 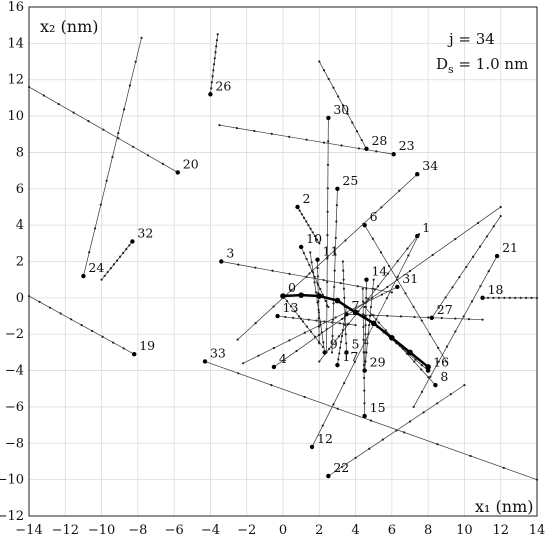 I want to click on x-tick-label: 14, so click(x=537, y=530).